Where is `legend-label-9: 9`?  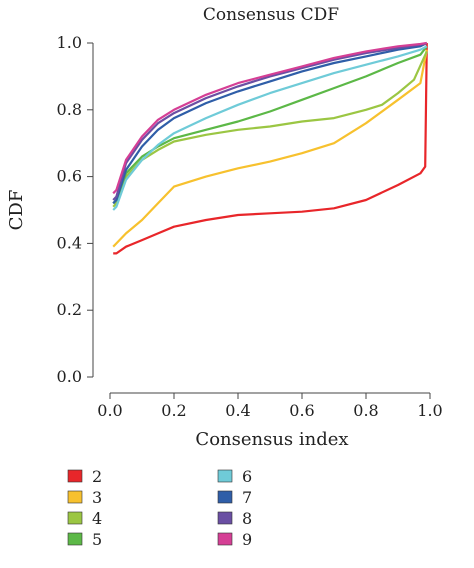 legend-label-9: 9 is located at coordinates (247, 539).